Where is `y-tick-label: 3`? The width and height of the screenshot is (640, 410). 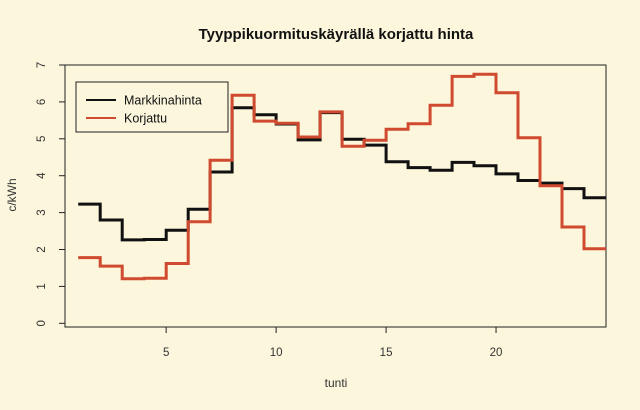
y-tick-label: 3 is located at coordinates (42, 212).